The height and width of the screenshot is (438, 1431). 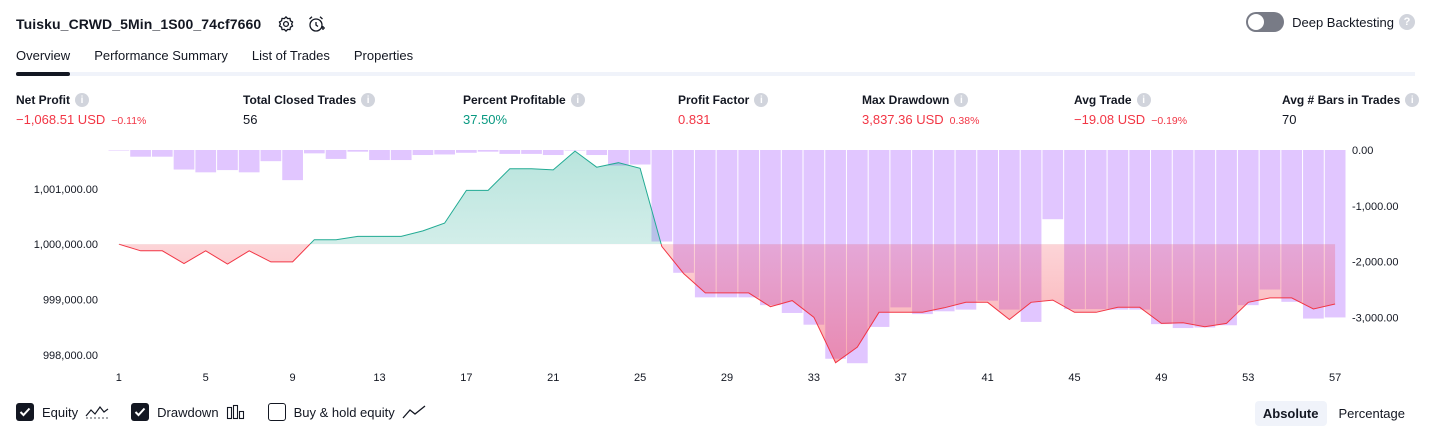 What do you see at coordinates (66, 190) in the screenshot?
I see `left-axis-tick-label: 1,001,000.00` at bounding box center [66, 190].